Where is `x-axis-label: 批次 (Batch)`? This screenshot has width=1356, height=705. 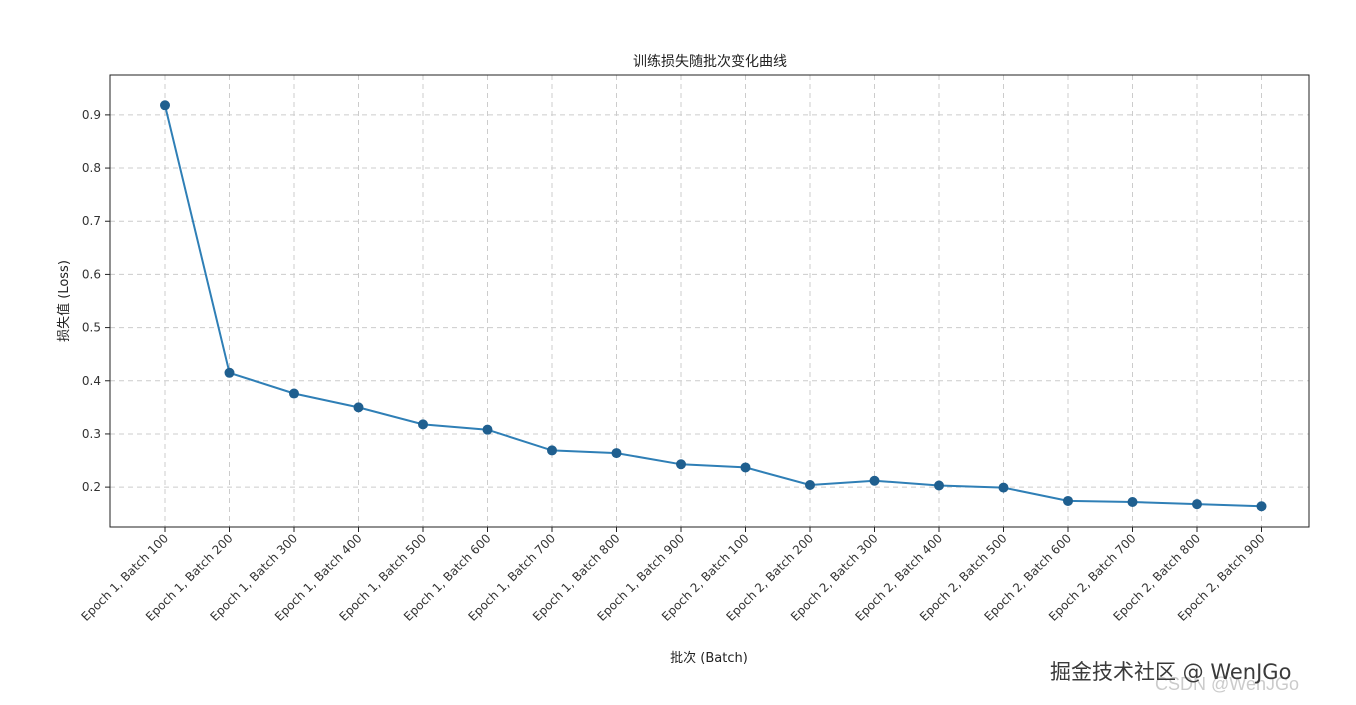 x-axis-label: 批次 (Batch) is located at coordinates (709, 658).